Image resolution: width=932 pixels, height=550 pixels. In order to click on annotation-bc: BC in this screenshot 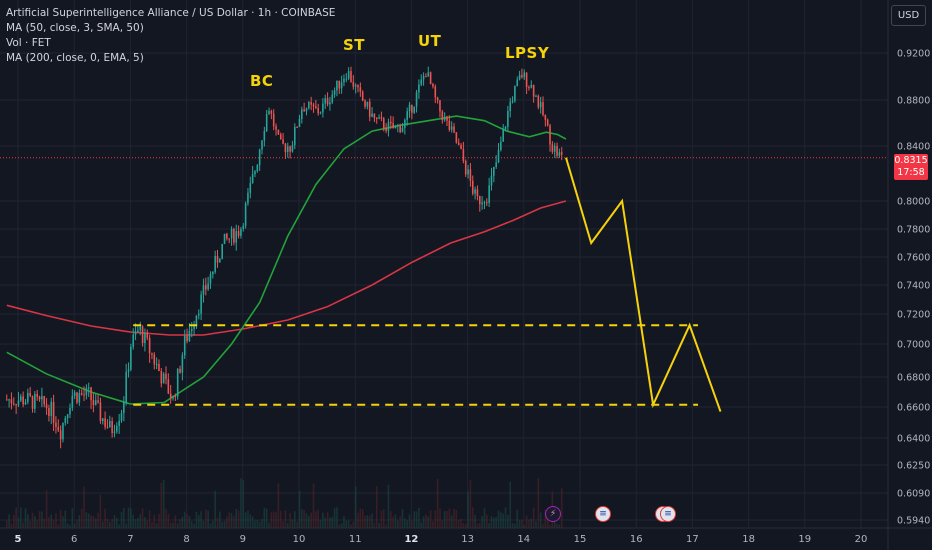, I will do `click(262, 81)`.